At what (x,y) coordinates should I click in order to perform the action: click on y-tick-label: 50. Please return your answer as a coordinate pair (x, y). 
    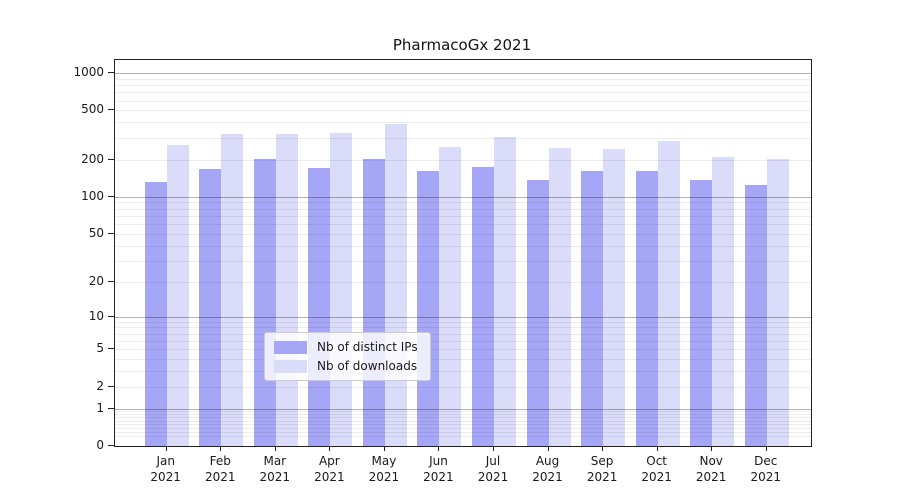
    Looking at the image, I should click on (96, 232).